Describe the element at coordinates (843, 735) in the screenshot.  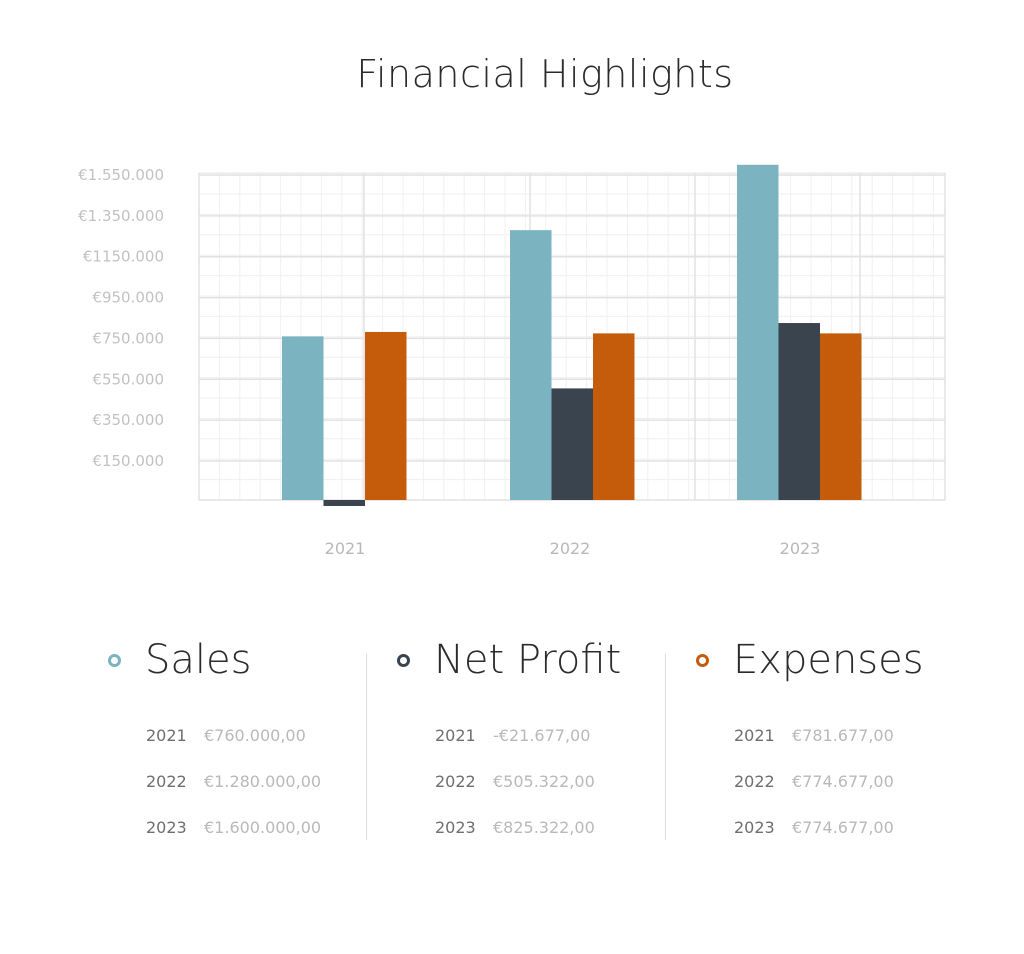
I see `legend-value: €781.677,00` at that location.